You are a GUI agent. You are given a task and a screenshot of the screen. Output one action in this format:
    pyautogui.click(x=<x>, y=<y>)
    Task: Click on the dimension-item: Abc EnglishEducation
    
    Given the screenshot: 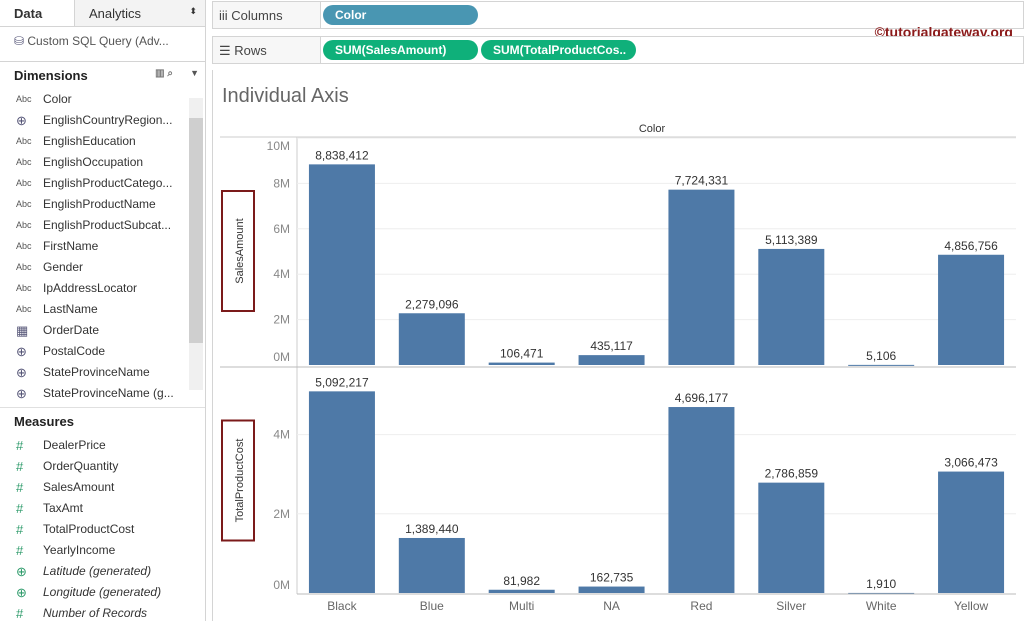 What is the action you would take?
    pyautogui.click(x=102, y=141)
    